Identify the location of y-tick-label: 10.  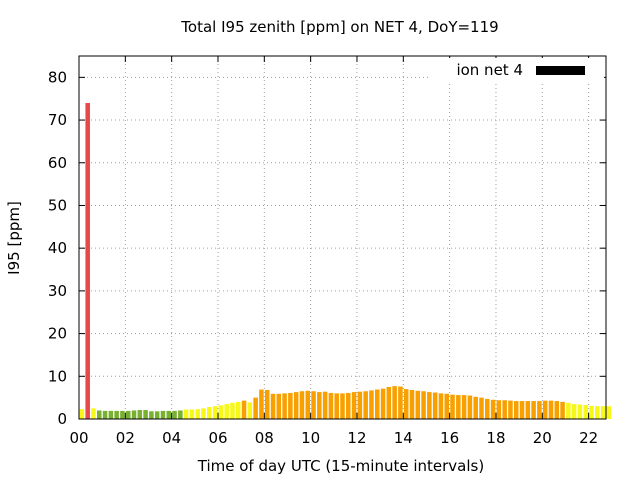
(57, 376).